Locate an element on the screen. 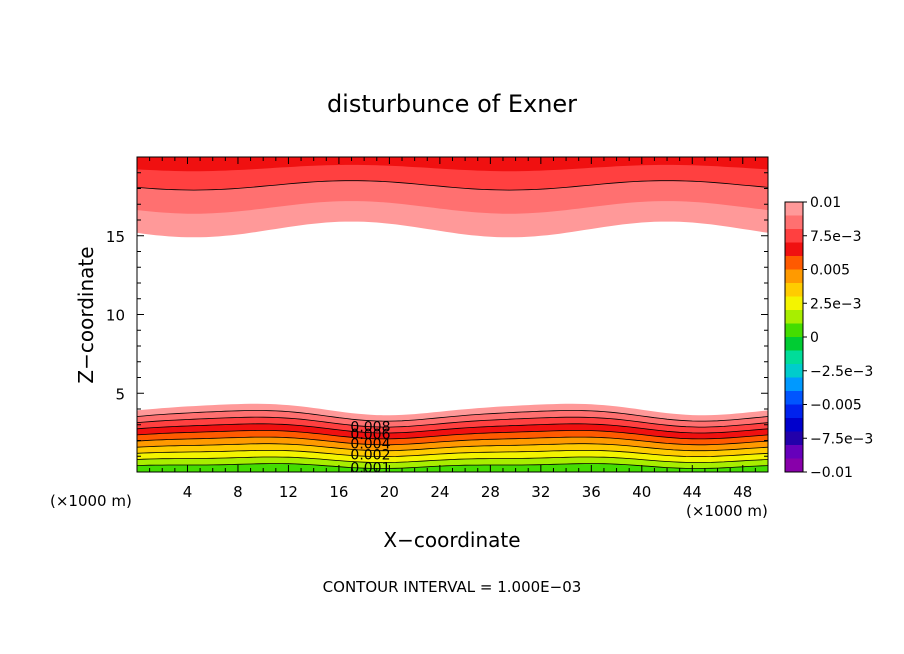 Image resolution: width=904 pixels, height=654 pixels. x-tick-label: 4 is located at coordinates (188, 492).